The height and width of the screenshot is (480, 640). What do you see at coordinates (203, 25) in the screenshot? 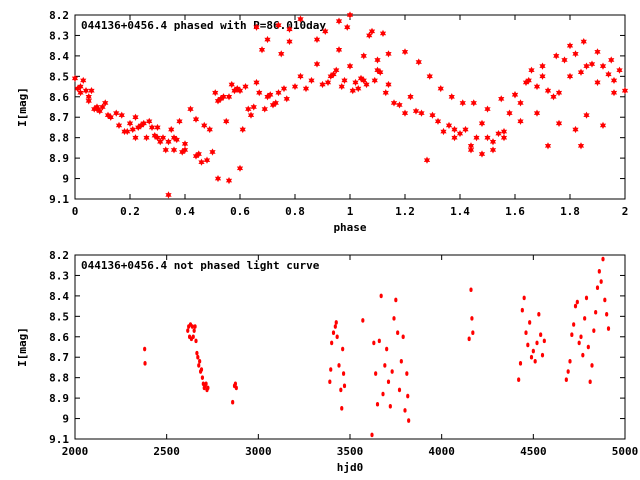
I see `chart-title: 044136+0456.4 phased with P=86.010day` at bounding box center [203, 25].